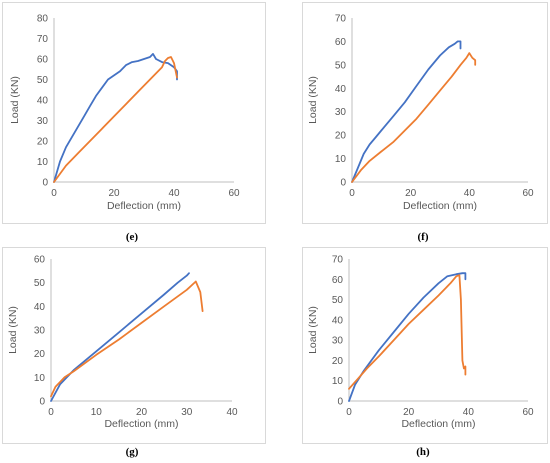 This screenshot has height=463, width=550. What do you see at coordinates (423, 237) in the screenshot?
I see `panel-label-f: (f)` at bounding box center [423, 237].